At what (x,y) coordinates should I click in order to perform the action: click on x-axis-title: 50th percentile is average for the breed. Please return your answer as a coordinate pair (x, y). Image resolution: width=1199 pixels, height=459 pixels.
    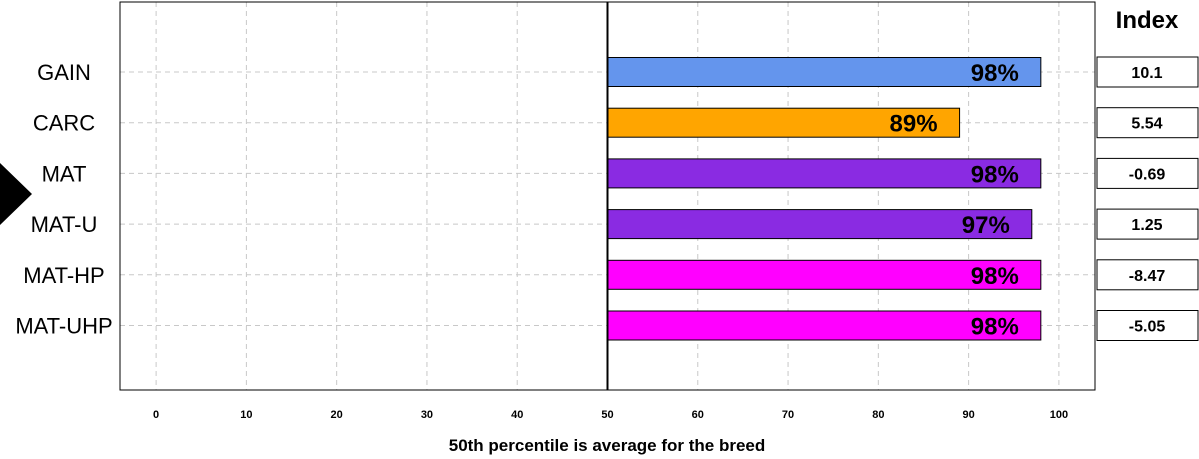
    Looking at the image, I should click on (607, 445).